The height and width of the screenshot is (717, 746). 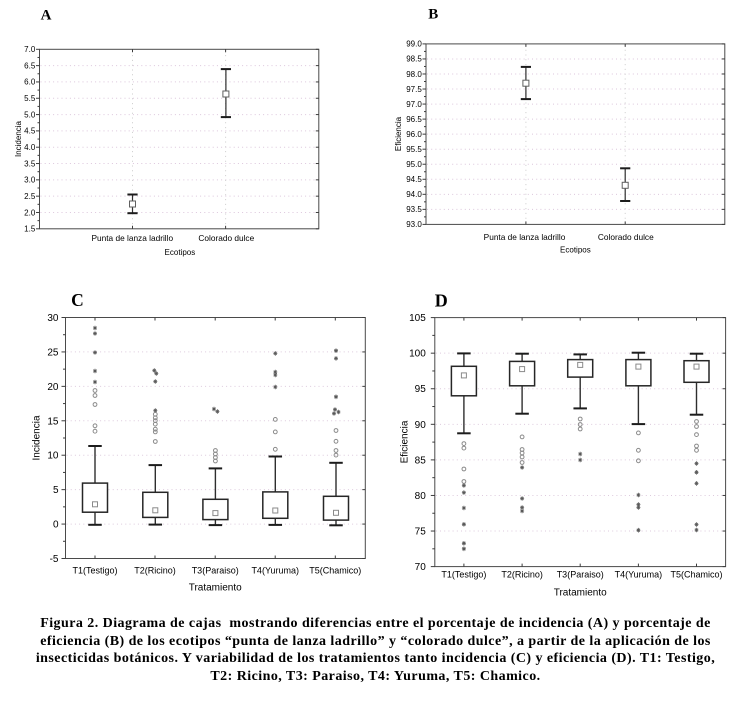 I want to click on svg-text: 75, so click(x=421, y=532).